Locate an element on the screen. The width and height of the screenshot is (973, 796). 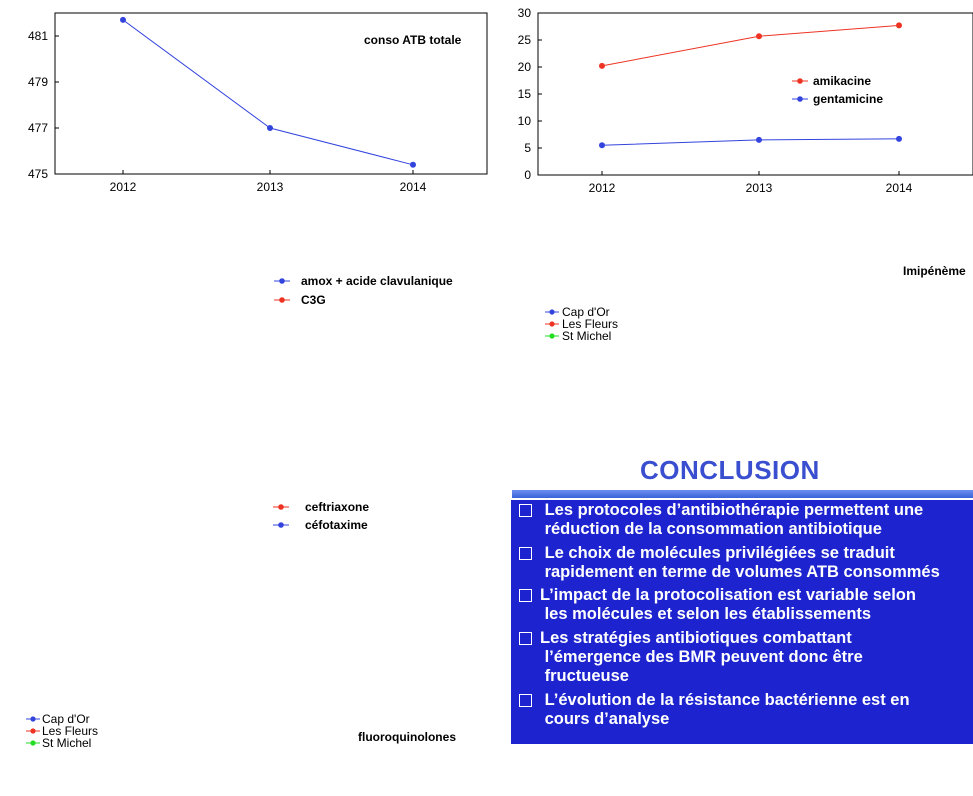
legend-label-c3g: C3G is located at coordinates (313, 300).